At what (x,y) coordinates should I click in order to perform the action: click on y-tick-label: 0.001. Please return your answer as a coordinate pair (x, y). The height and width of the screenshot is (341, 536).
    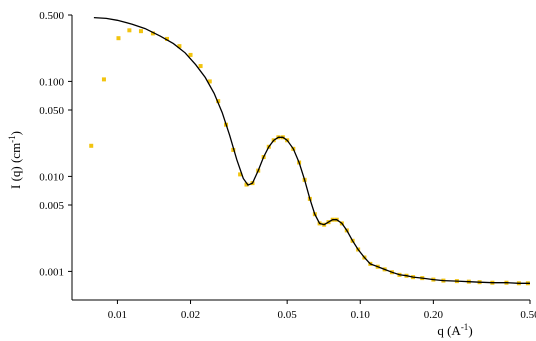
    Looking at the image, I should click on (51, 272).